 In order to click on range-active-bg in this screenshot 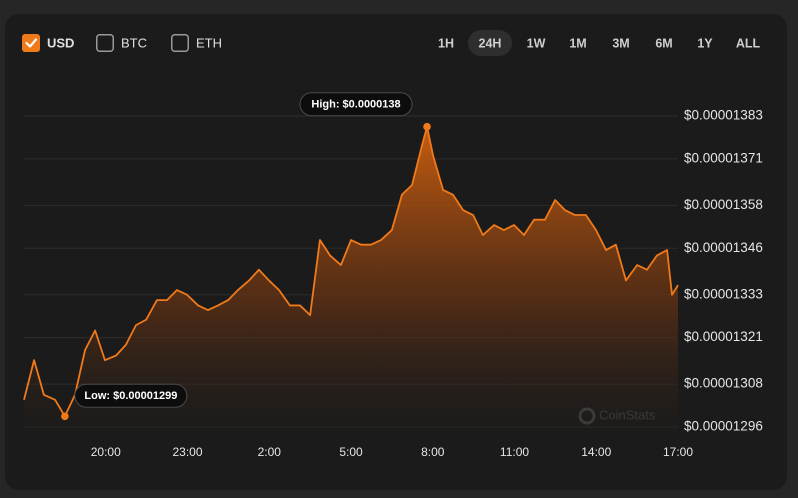, I will do `click(490, 43)`.